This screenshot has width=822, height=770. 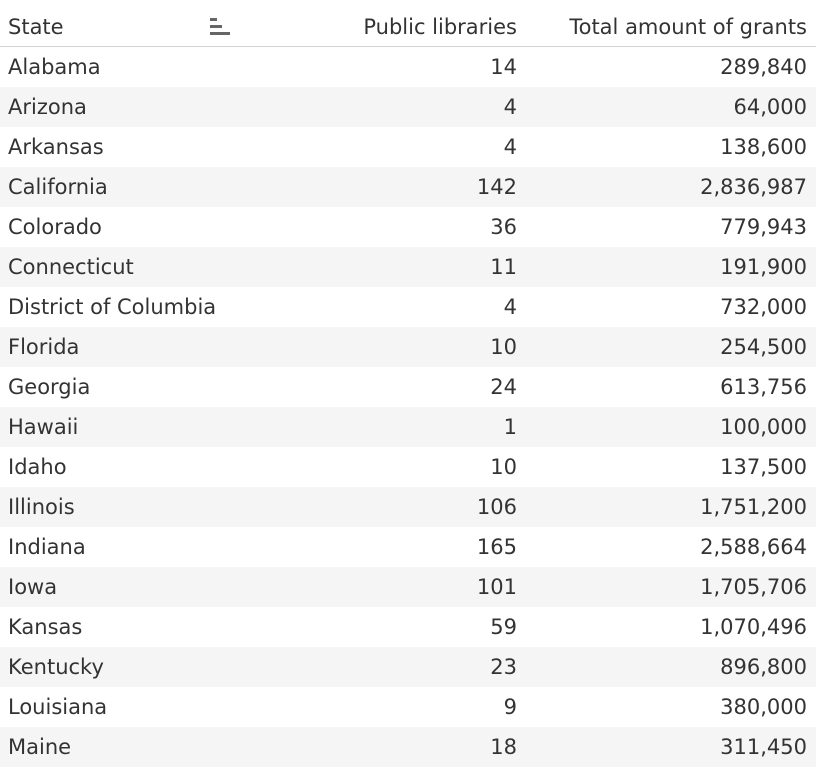 What do you see at coordinates (763, 227) in the screenshot?
I see `number-cell: 779,943` at bounding box center [763, 227].